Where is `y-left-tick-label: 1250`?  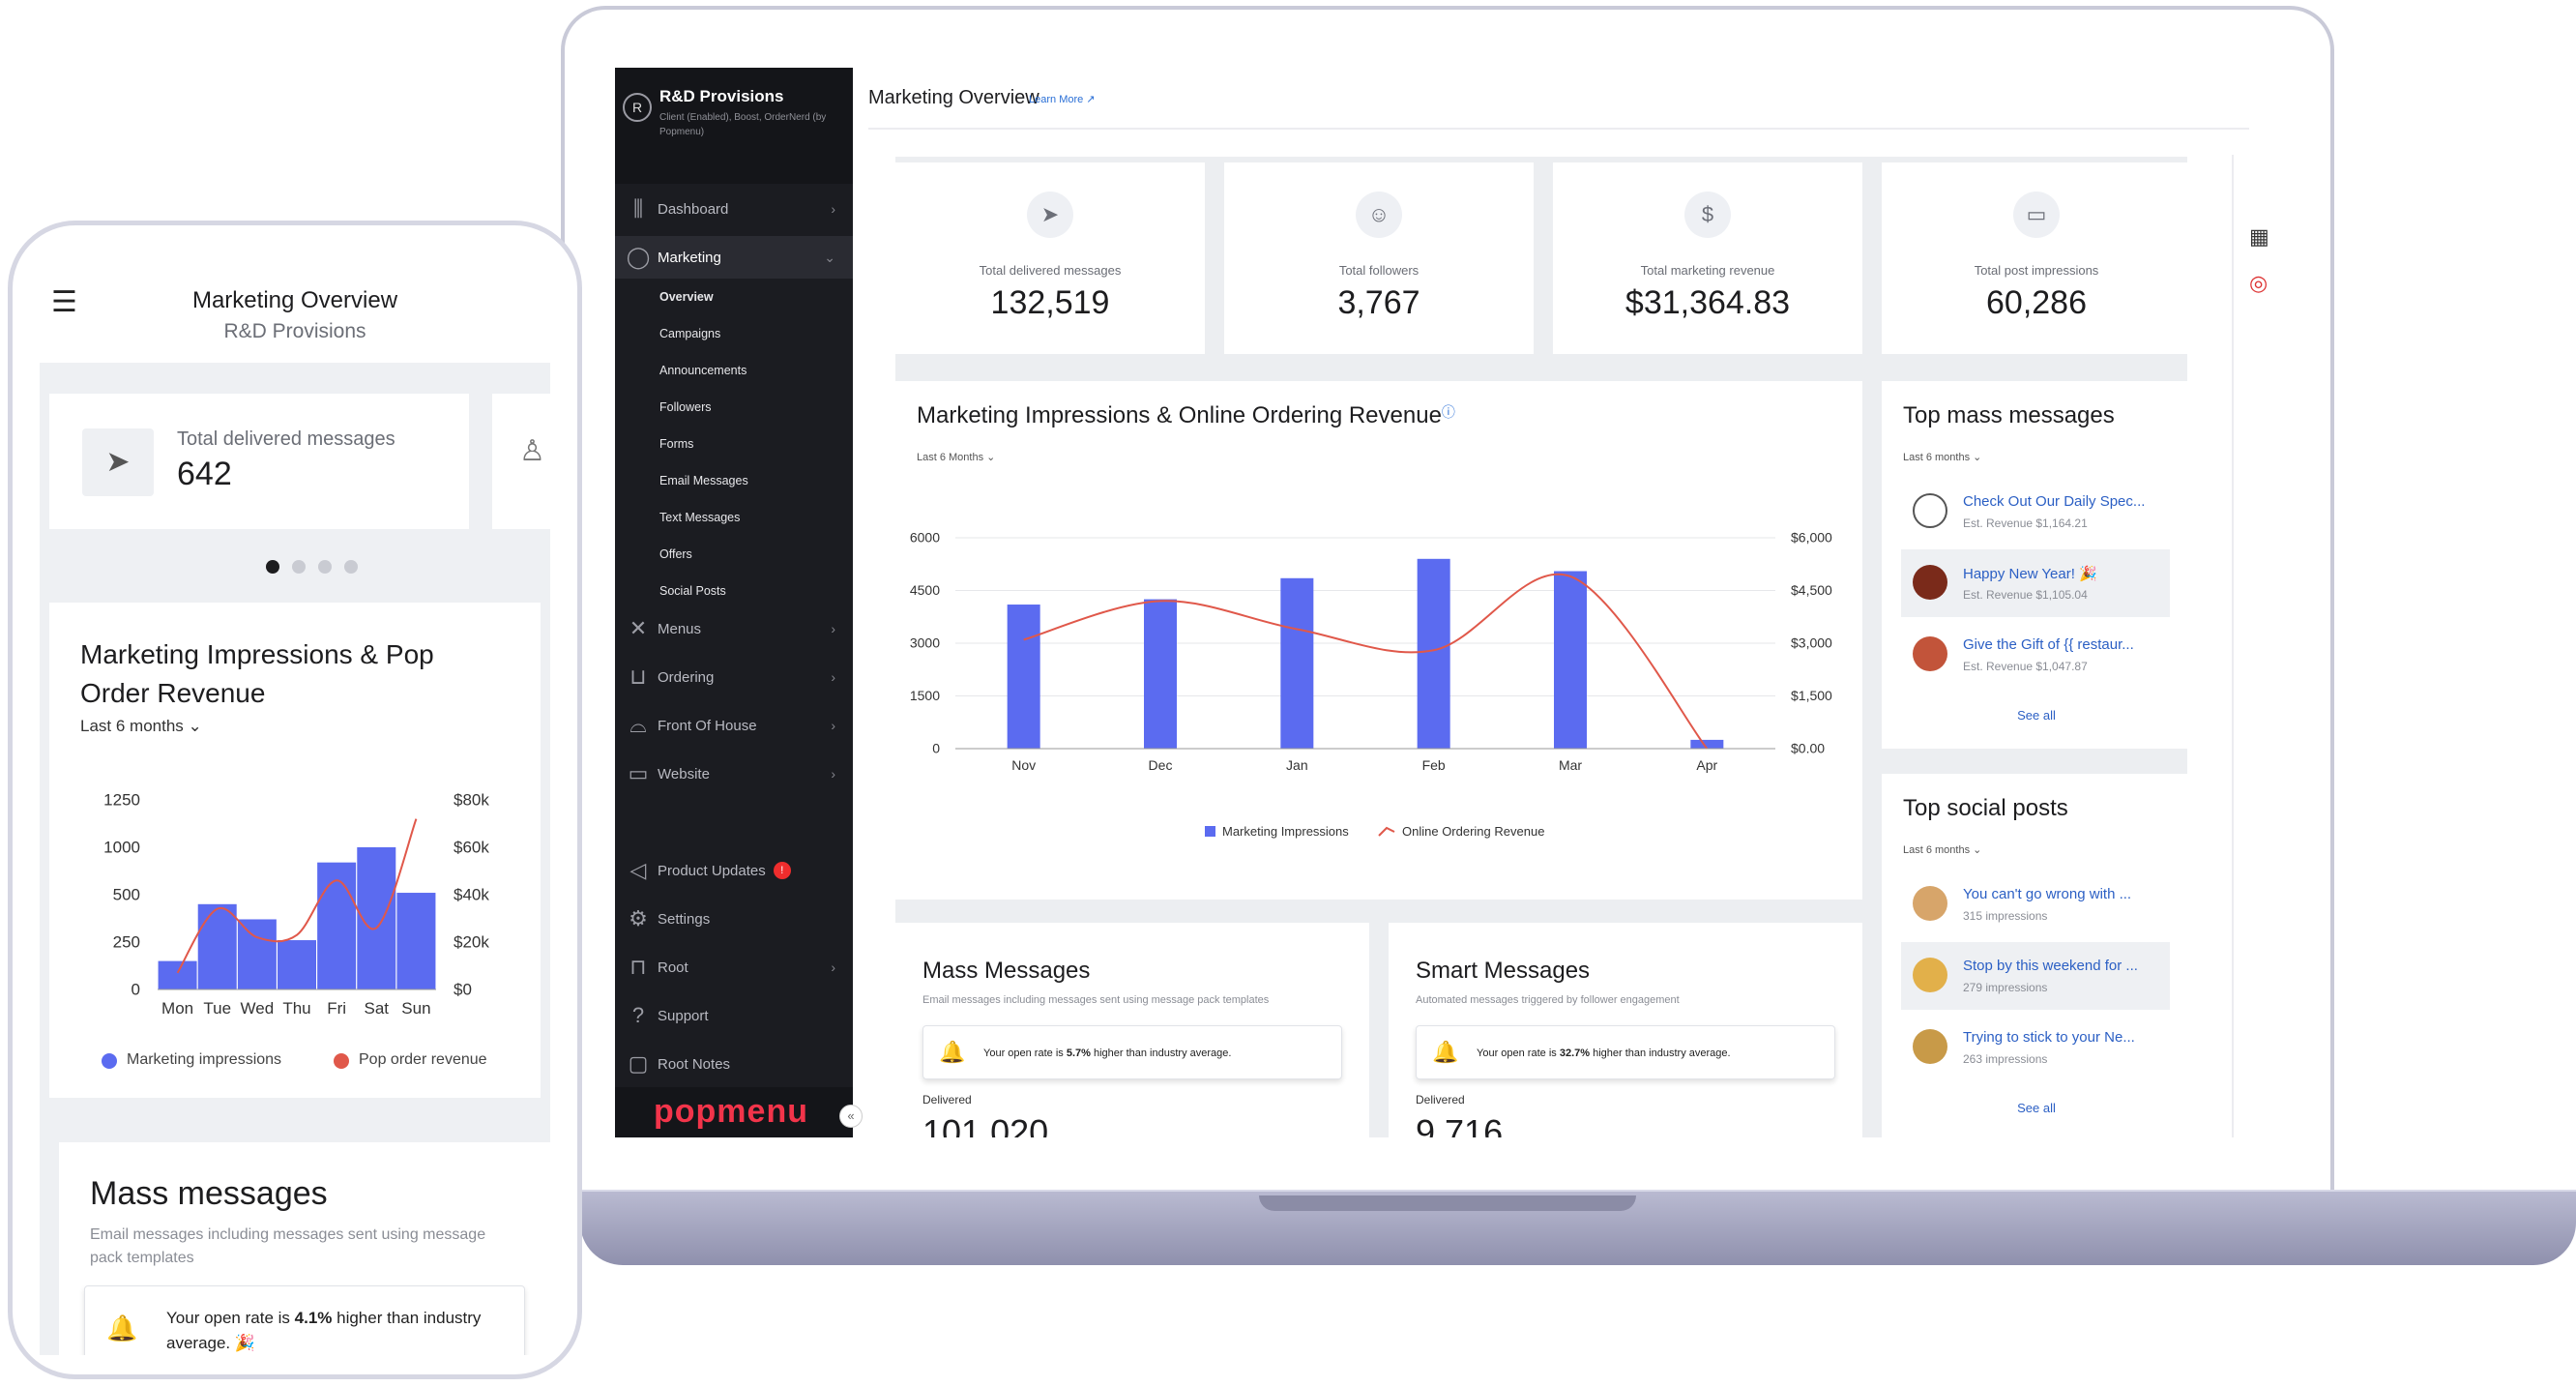 y-left-tick-label: 1250 is located at coordinates (121, 800).